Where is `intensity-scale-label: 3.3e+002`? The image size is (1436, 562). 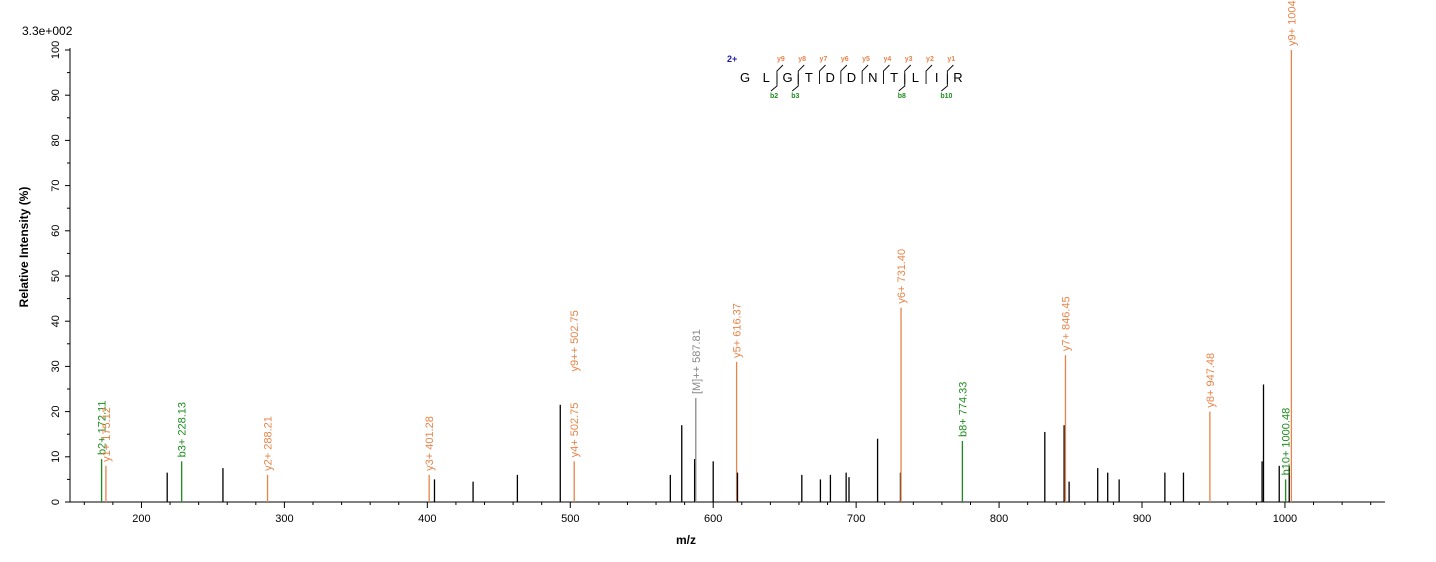 intensity-scale-label: 3.3e+002 is located at coordinates (47, 31).